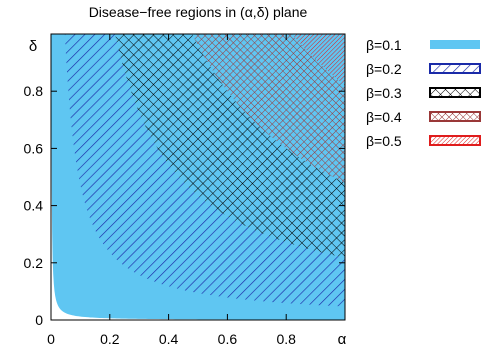 The image size is (483, 356). Describe the element at coordinates (34, 263) in the screenshot. I see `y-tick-label: 0.2` at that location.